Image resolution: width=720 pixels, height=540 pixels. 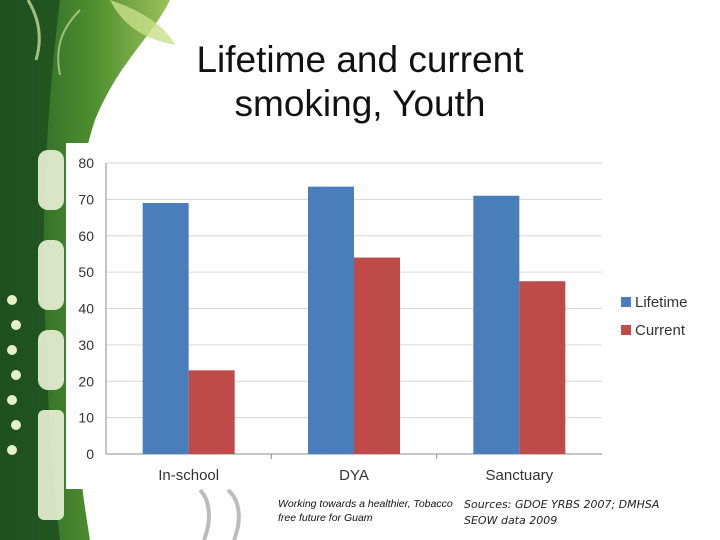 I want to click on slide-title: Lifetime and current smoking, Youth, so click(x=360, y=81).